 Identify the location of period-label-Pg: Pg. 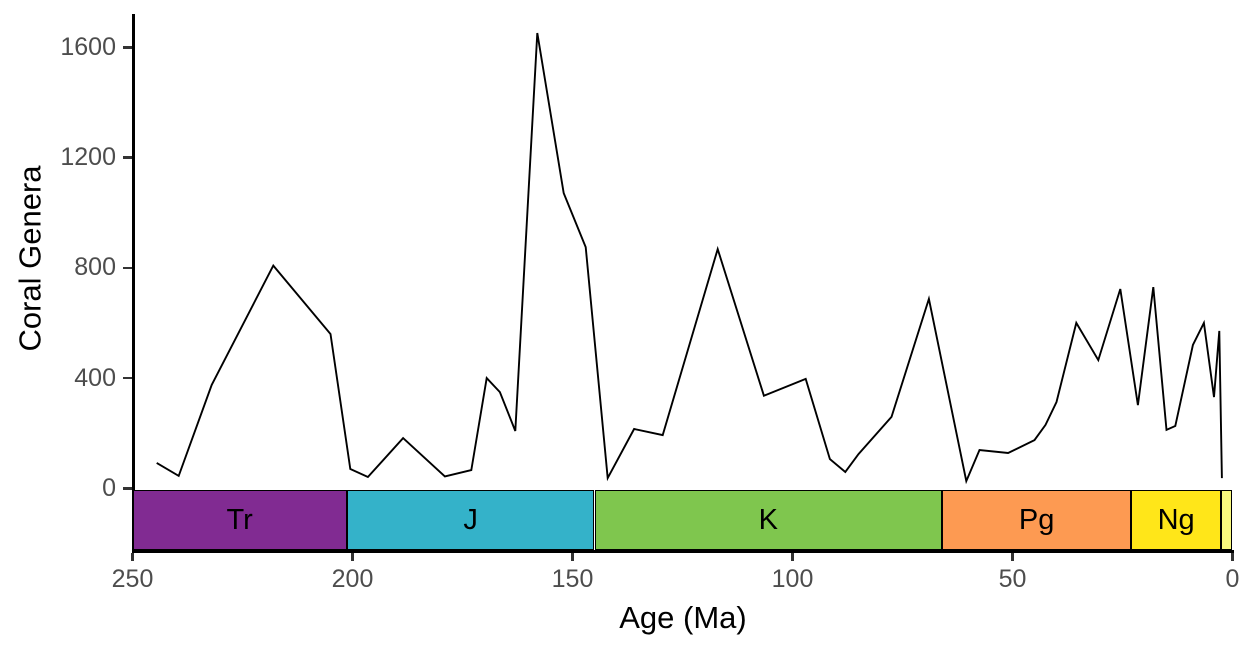
(1036, 519).